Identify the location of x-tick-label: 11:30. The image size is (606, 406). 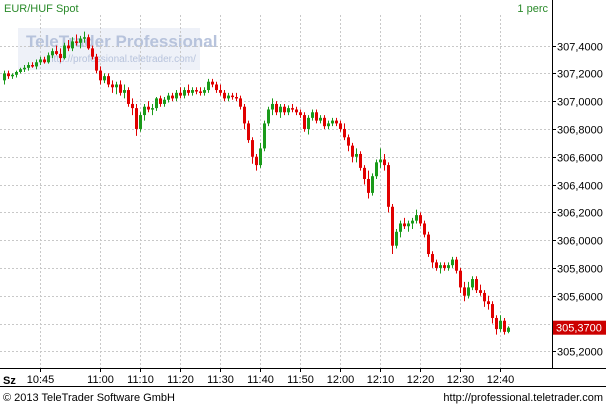
(220, 380).